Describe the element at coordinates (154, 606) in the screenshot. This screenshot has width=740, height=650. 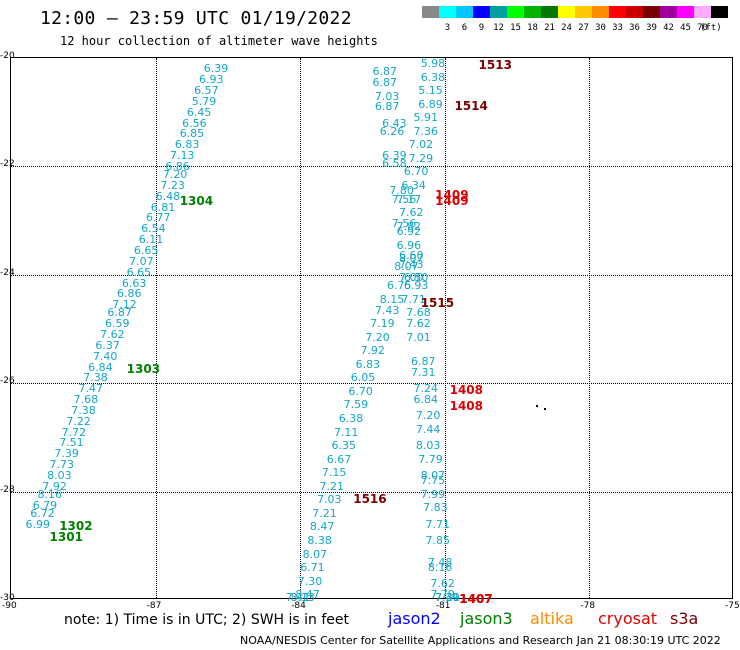
I see `lon-tick-label: -87` at that location.